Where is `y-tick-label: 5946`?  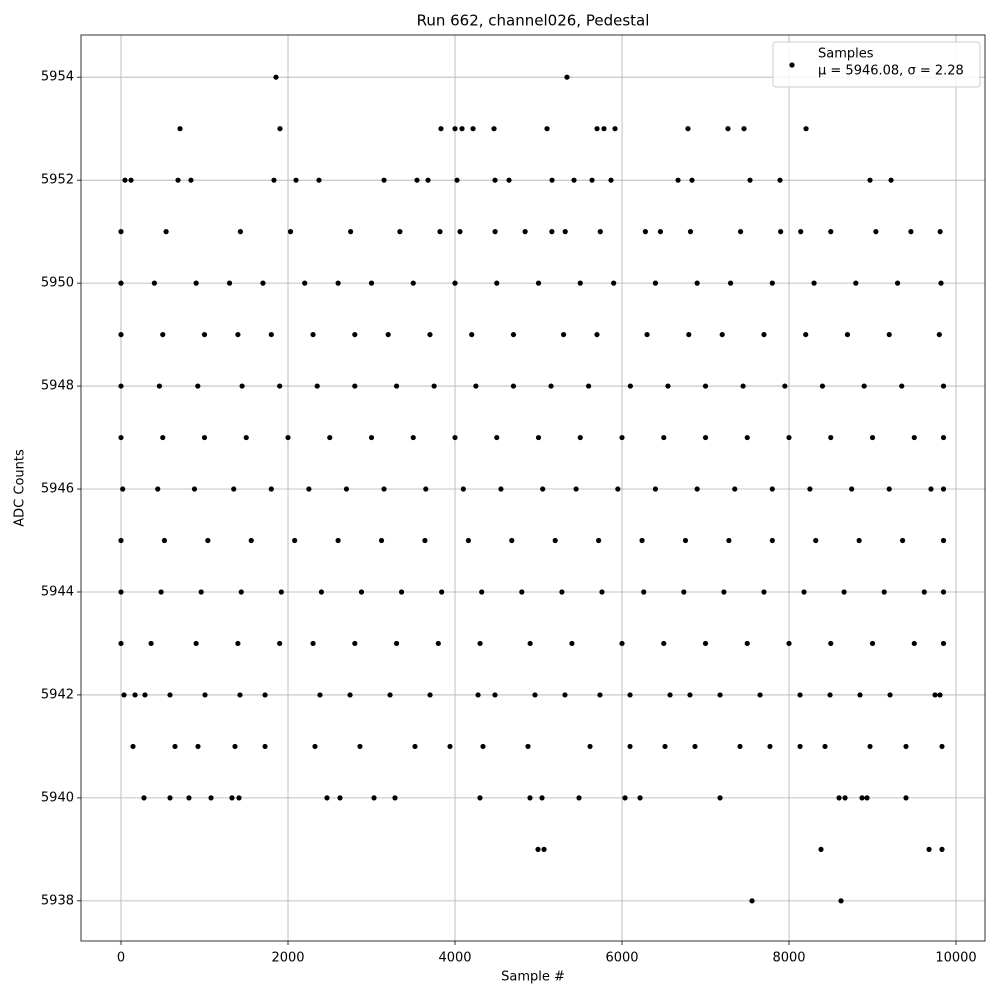 y-tick-label: 5946 is located at coordinates (57, 489).